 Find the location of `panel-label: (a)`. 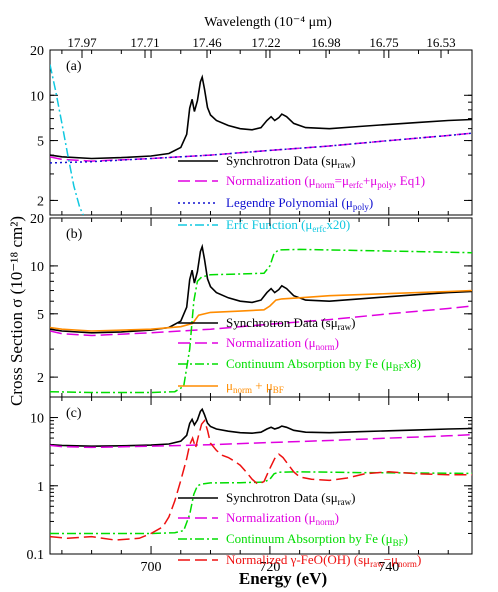

panel-label: (a) is located at coordinates (74, 66).